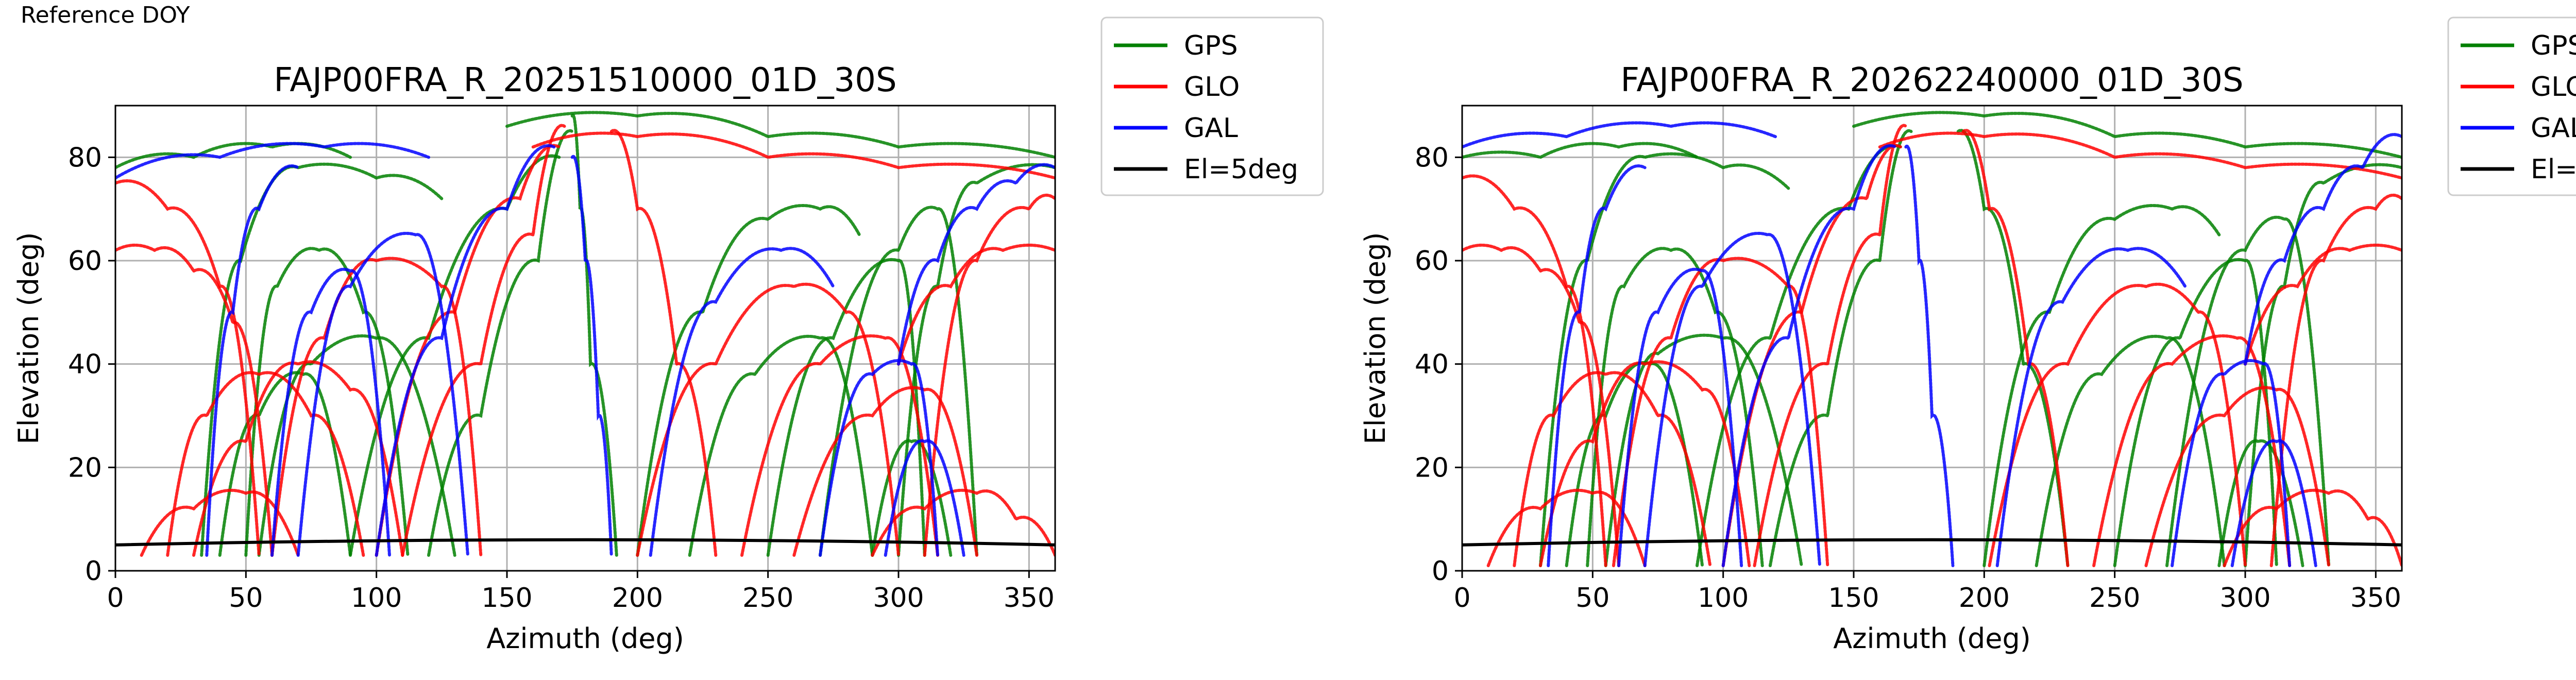 Image resolution: width=2576 pixels, height=680 pixels. What do you see at coordinates (1931, 80) in the screenshot?
I see `chart-title: FAJP00FRA_R_20262240000_01D_30S` at bounding box center [1931, 80].